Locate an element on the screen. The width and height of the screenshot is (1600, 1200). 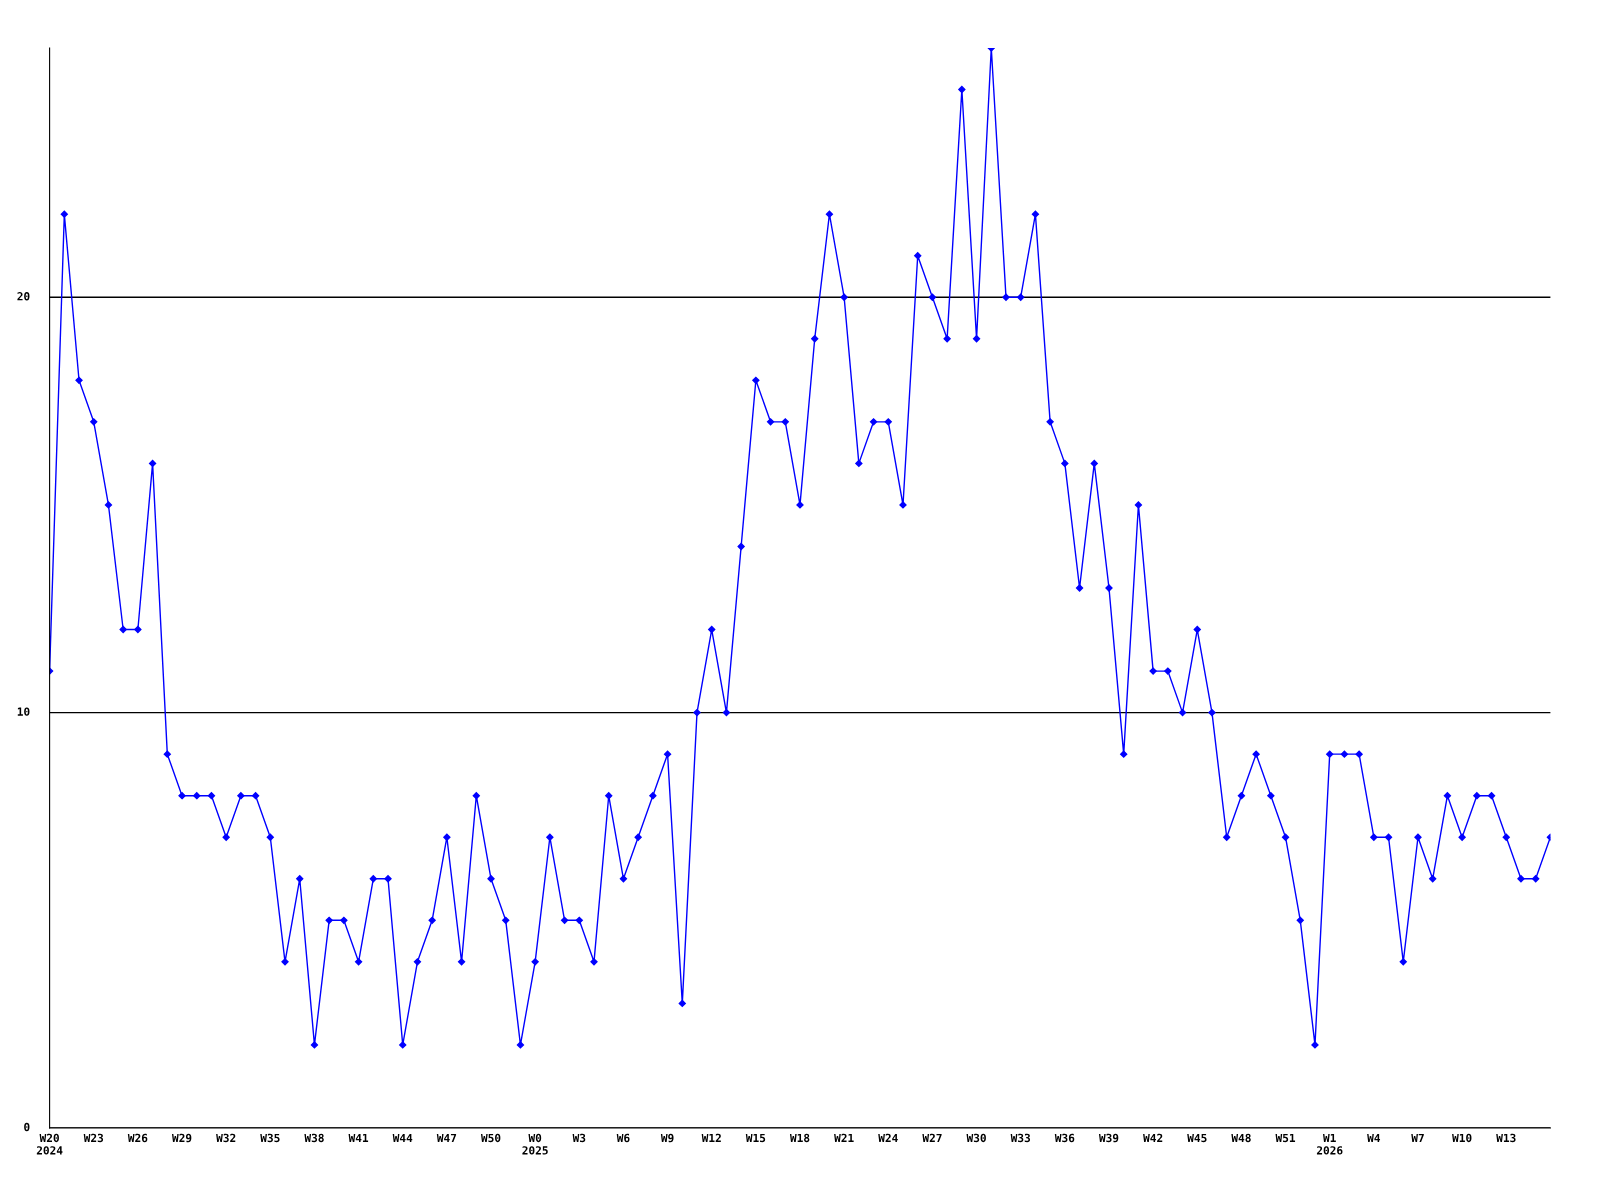
x-tick-label: W33 is located at coordinates (1020, 1138).